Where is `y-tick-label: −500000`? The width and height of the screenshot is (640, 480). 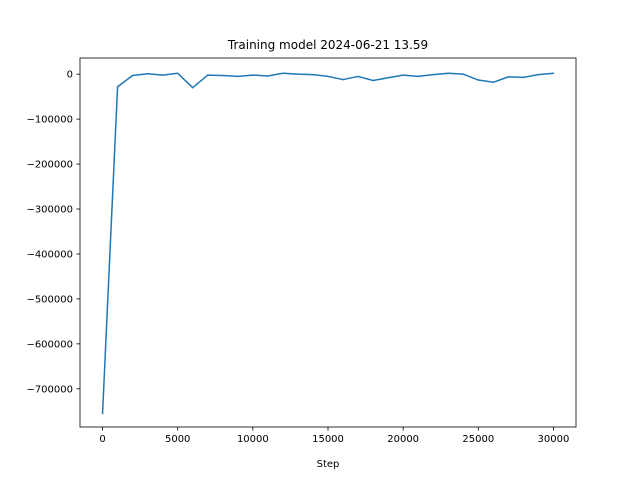 y-tick-label: −500000 is located at coordinates (49, 299).